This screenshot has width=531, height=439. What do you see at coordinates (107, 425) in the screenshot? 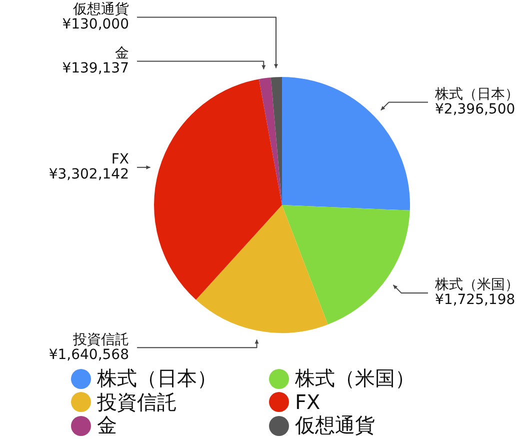
I see `legend-label: 金` at bounding box center [107, 425].